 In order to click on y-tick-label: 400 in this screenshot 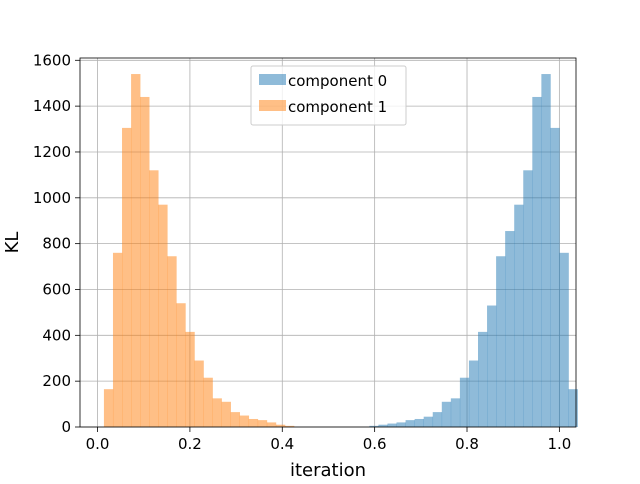, I will do `click(56, 335)`.